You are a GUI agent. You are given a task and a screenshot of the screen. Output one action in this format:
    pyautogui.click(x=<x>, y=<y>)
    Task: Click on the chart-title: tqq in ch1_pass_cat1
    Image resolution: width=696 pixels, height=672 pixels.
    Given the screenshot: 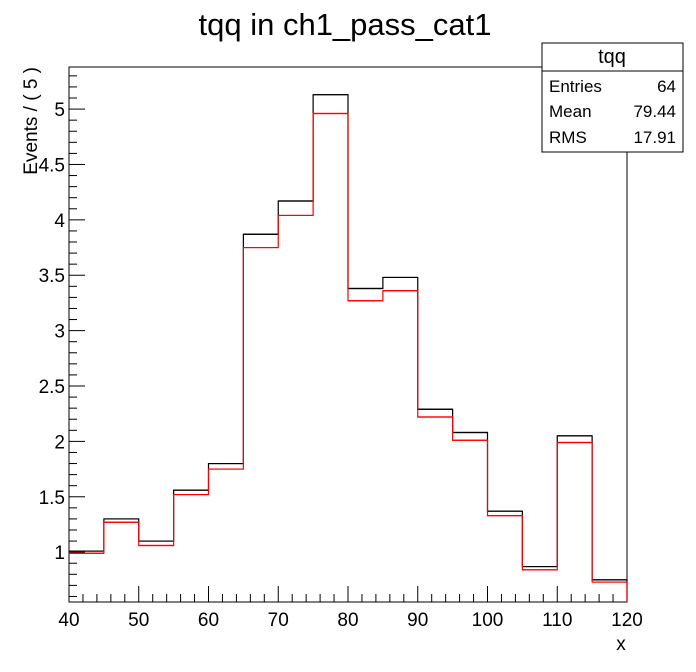 What is the action you would take?
    pyautogui.click(x=345, y=24)
    